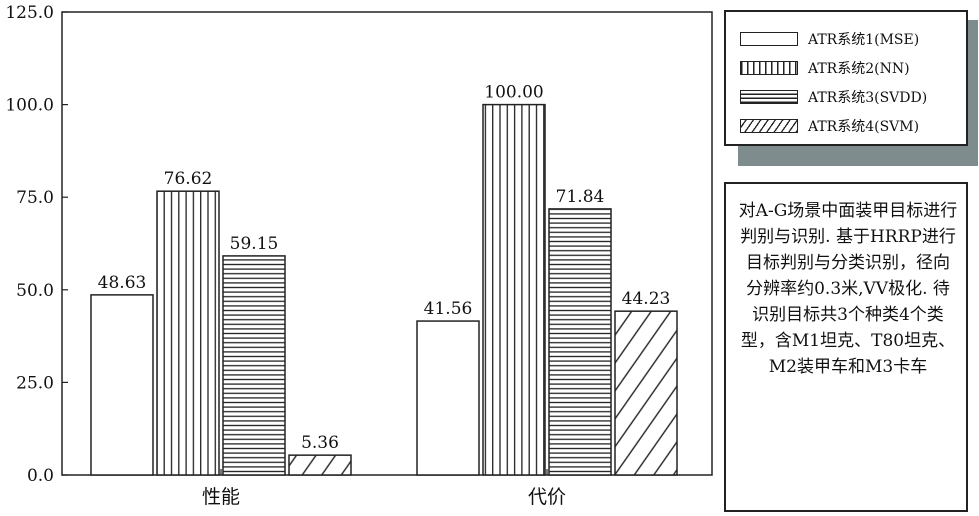  What do you see at coordinates (769, 126) in the screenshot?
I see `legend-swatch-svm` at bounding box center [769, 126].